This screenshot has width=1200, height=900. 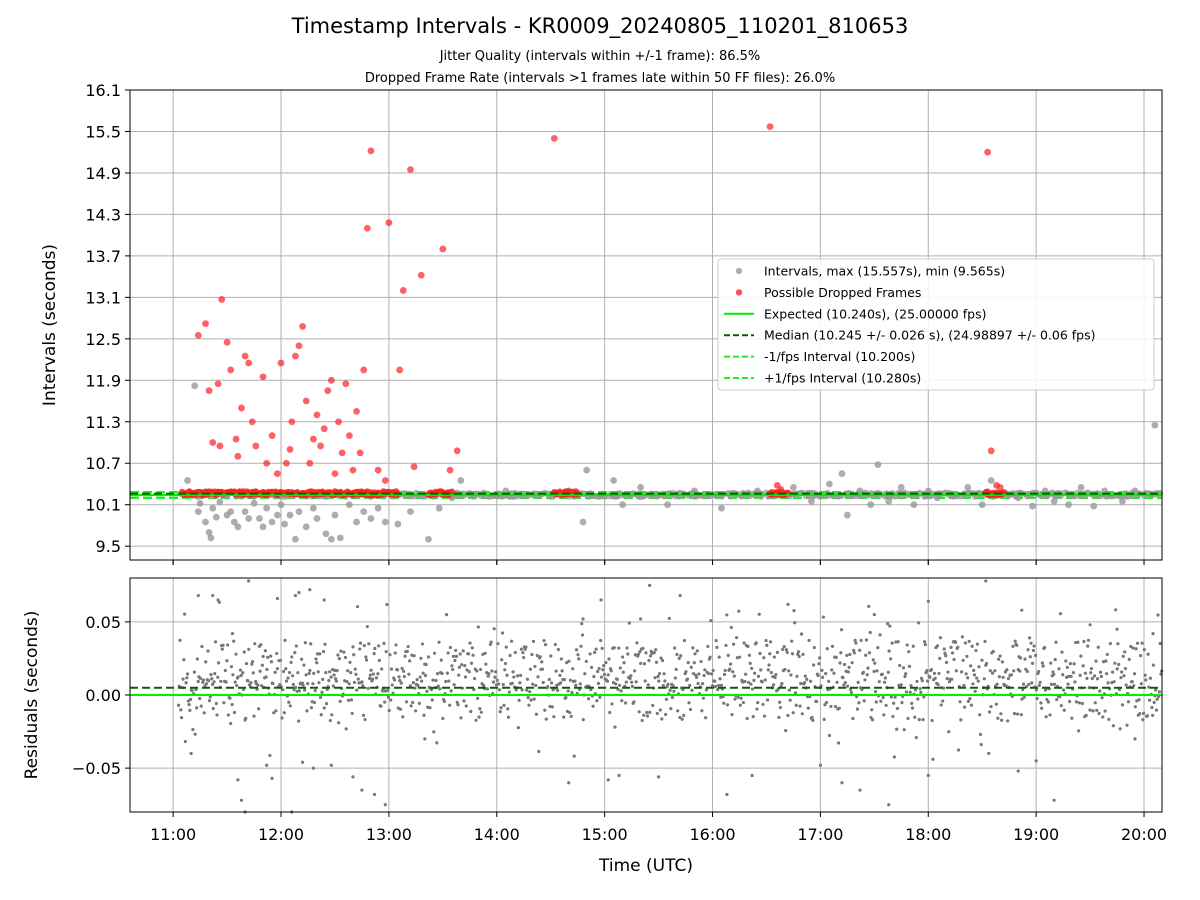 What do you see at coordinates (1036, 834) in the screenshot?
I see `x-tick-label: 19:00` at bounding box center [1036, 834].